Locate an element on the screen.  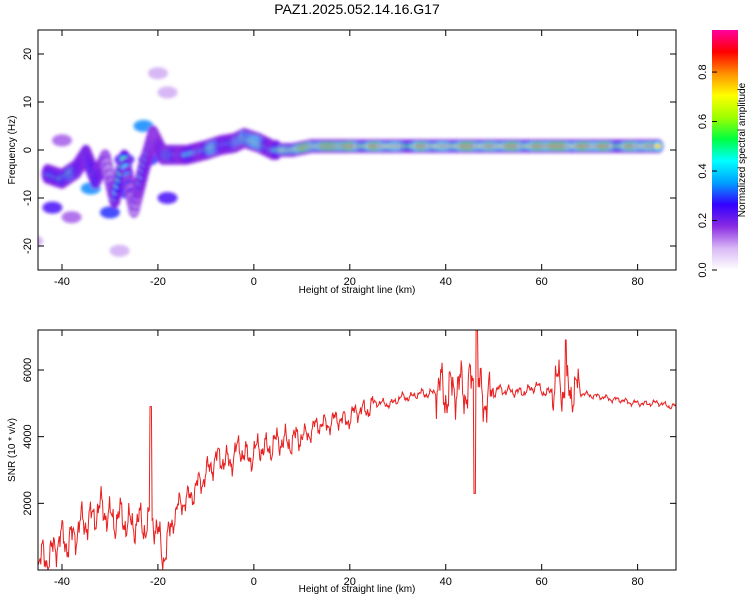
colorbar-tick-label: 0.0 is located at coordinates (703, 269).